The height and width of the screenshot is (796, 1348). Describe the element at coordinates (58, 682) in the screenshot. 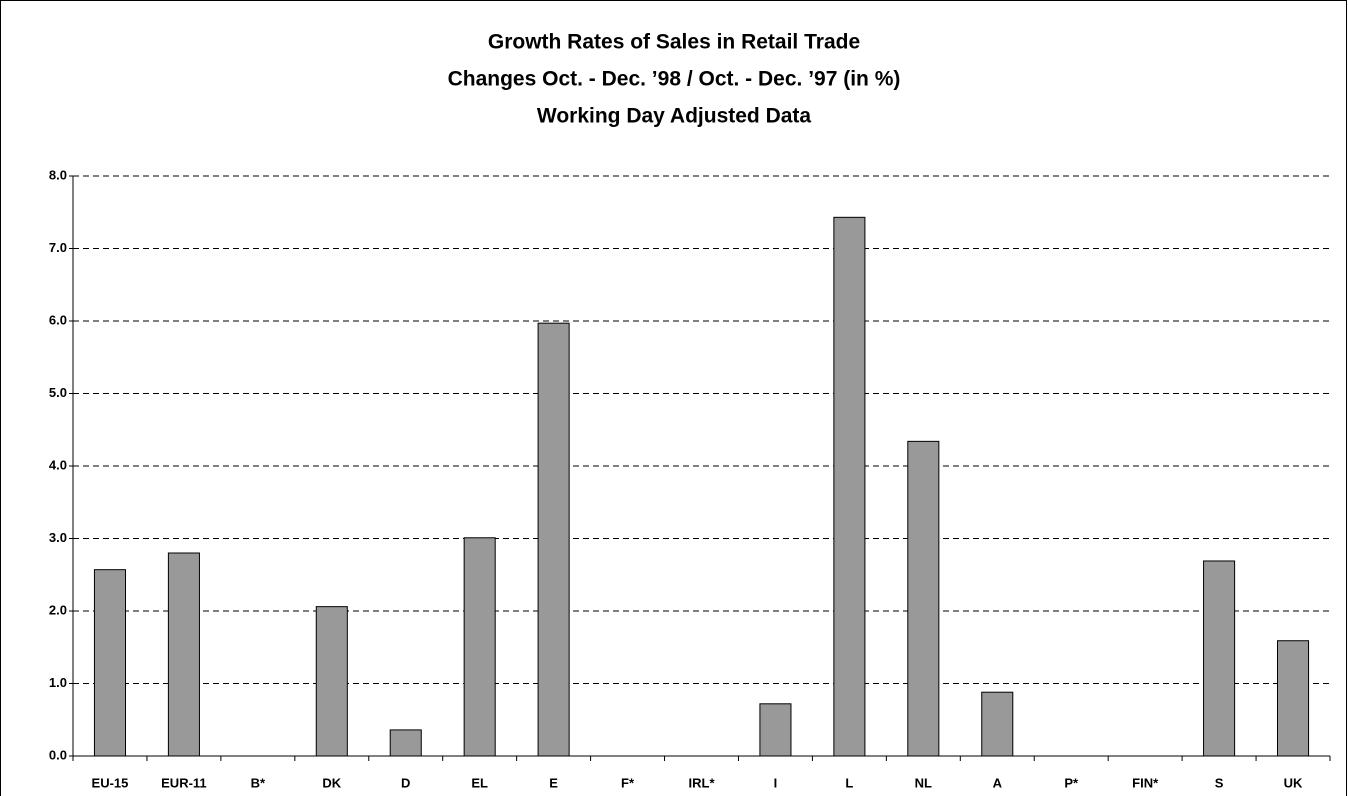

I see `y-tick-label: 1.0` at that location.